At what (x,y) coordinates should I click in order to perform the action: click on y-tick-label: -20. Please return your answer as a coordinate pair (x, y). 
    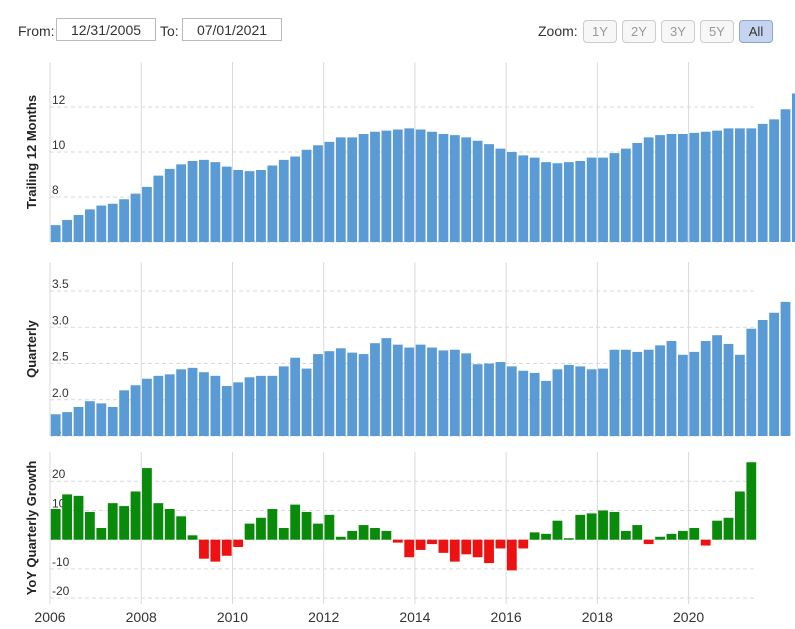
    Looking at the image, I should click on (61, 591).